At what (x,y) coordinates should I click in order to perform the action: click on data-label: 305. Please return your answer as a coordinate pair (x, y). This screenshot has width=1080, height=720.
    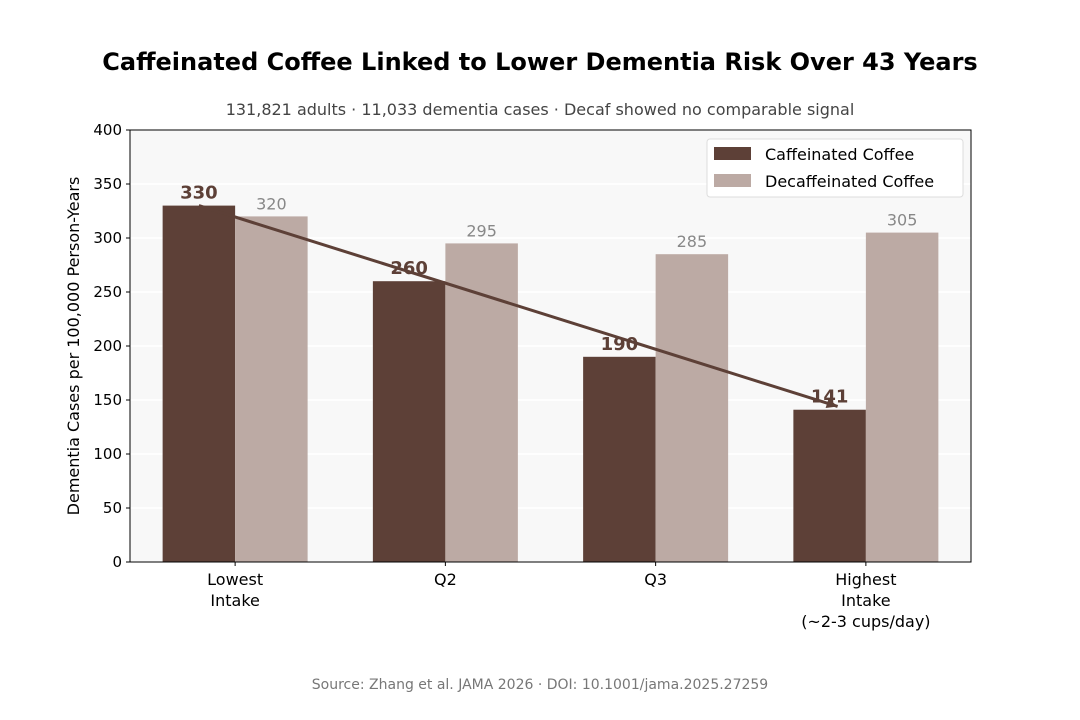
    Looking at the image, I should click on (902, 220).